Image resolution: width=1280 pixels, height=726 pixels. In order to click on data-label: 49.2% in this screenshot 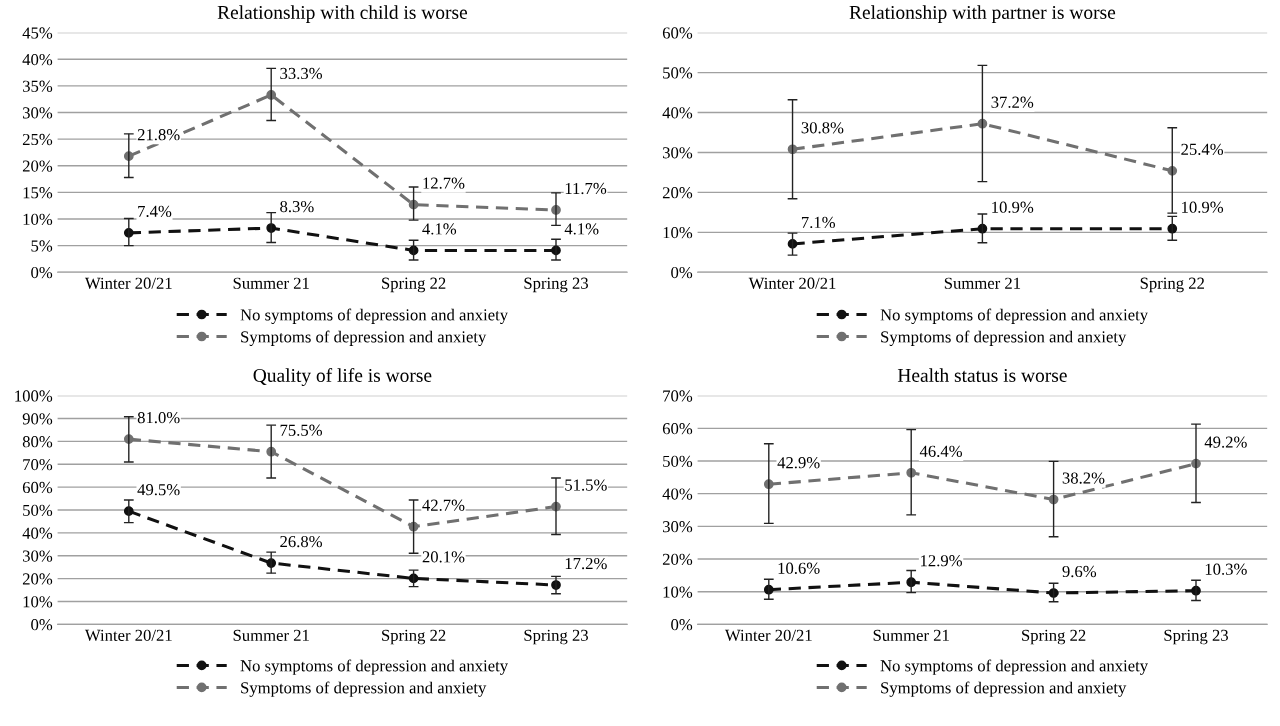, I will do `click(1225, 442)`.